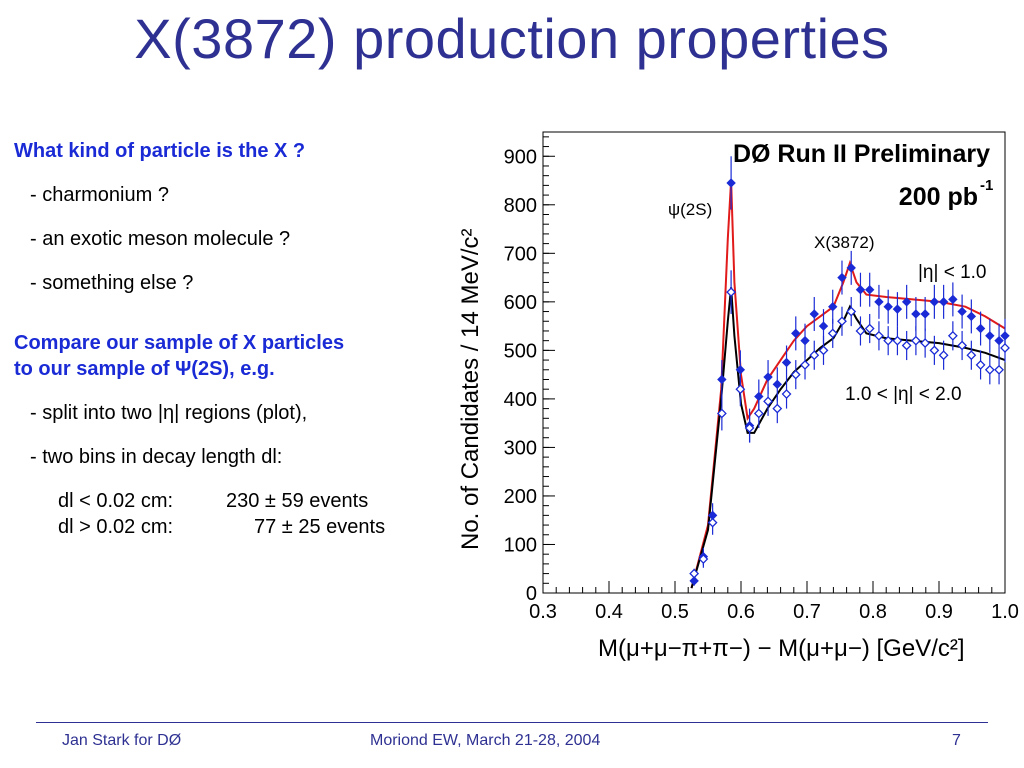  What do you see at coordinates (520, 303) in the screenshot?
I see `y-tick-label: 600` at bounding box center [520, 303].